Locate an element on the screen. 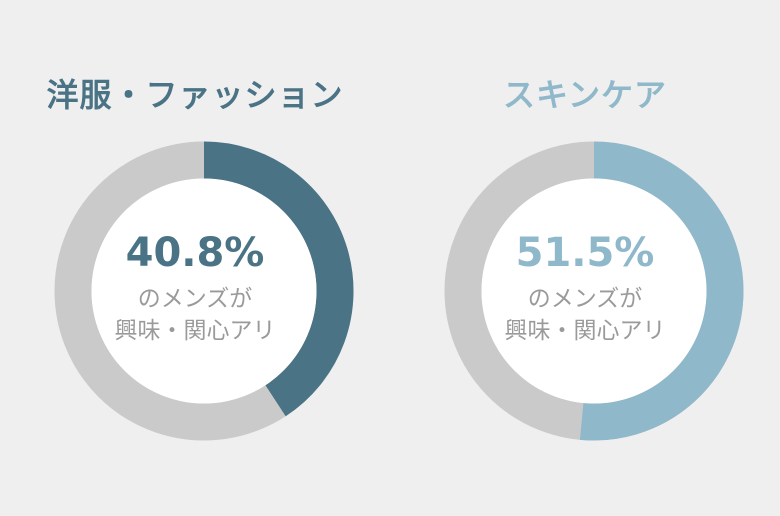 Image resolution: width=780 pixels, height=516 pixels. chart-title: 洋服・ファッション is located at coordinates (195, 95).